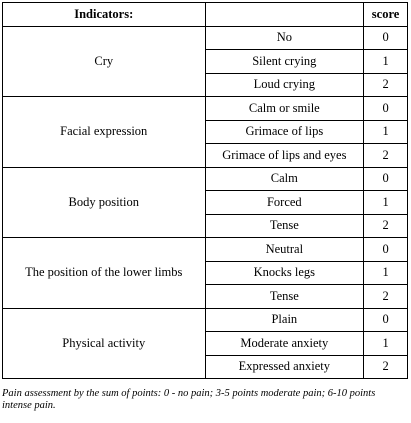  I want to click on table-row: Loud crying 2, so click(205, 84).